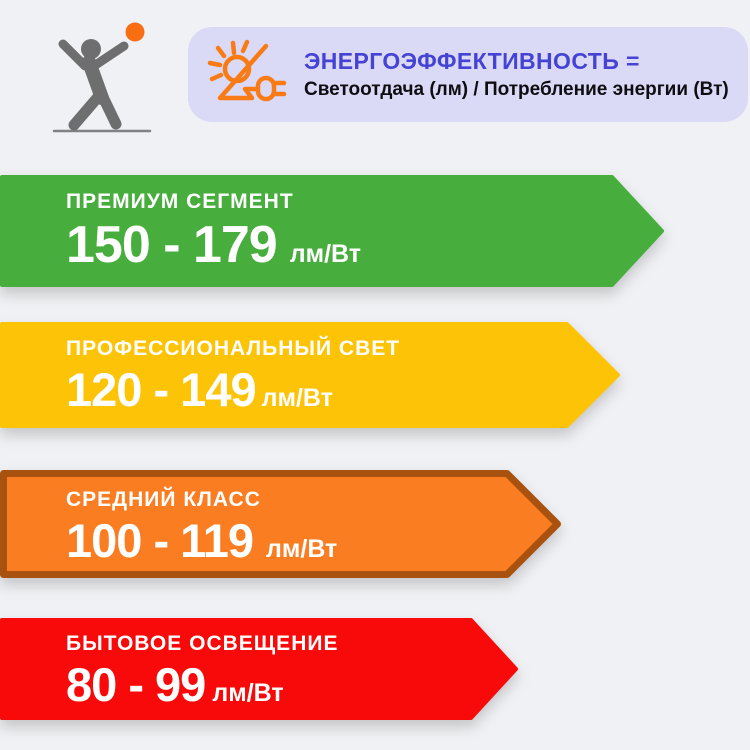 The width and height of the screenshot is (750, 750). I want to click on segment-arrow-household, so click(259, 669).